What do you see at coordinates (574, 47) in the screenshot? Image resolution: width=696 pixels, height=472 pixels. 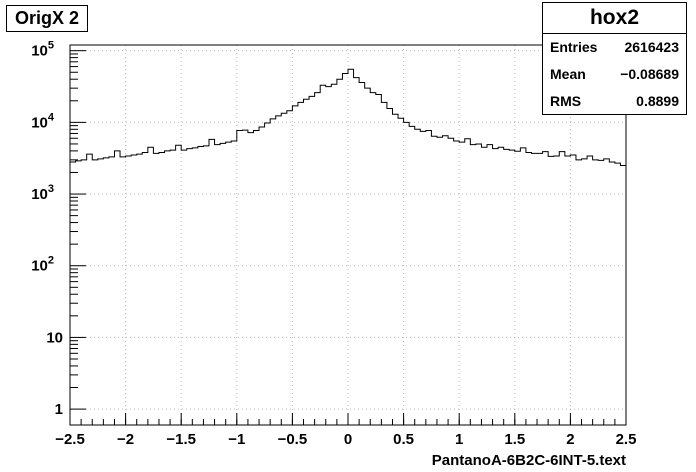 I see `stats-key: Entries` at bounding box center [574, 47].